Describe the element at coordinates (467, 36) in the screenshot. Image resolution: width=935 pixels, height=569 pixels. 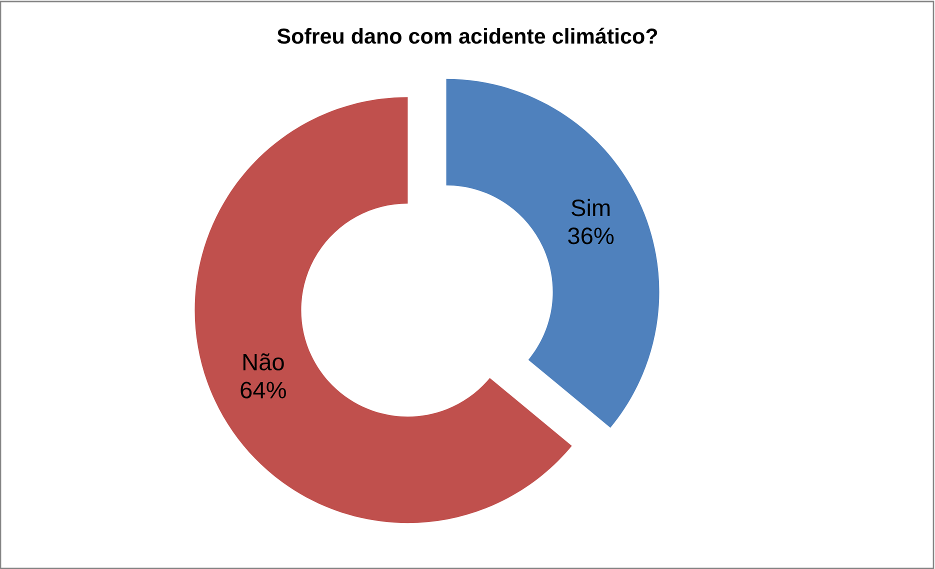
I see `chart-title: Sofreu dano com acidente climático?` at that location.